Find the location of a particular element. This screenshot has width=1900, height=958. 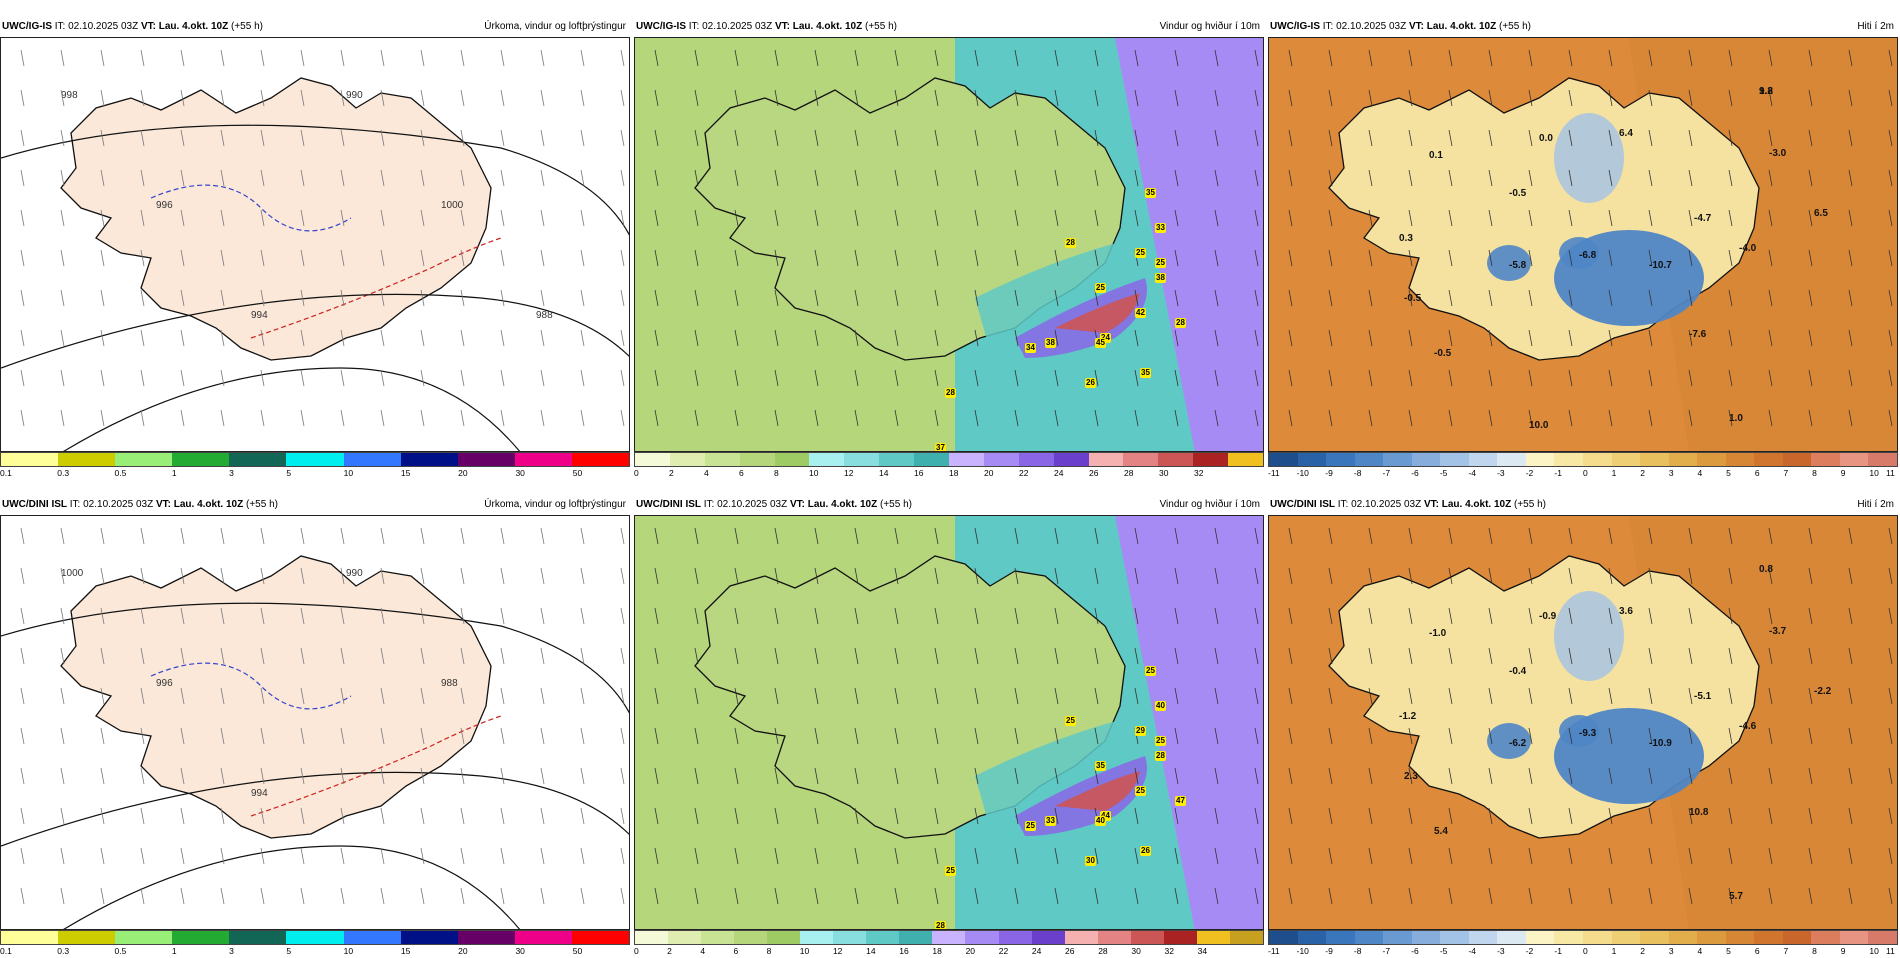

scale-tick-label: 28 is located at coordinates (1103, 951).